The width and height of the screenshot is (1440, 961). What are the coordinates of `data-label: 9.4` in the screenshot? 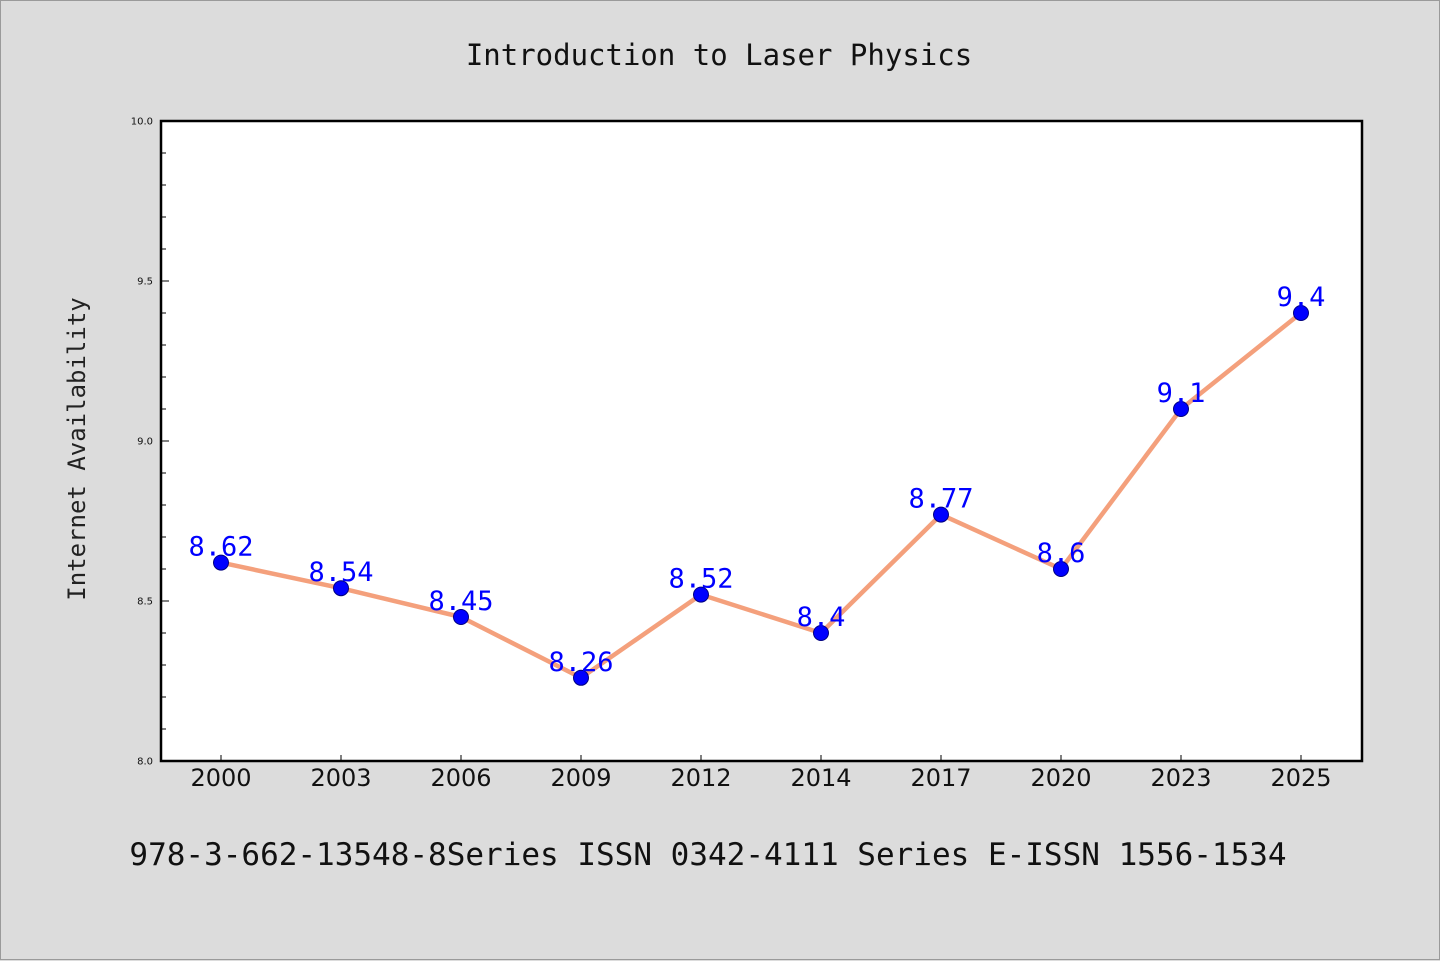 It's located at (1301, 297).